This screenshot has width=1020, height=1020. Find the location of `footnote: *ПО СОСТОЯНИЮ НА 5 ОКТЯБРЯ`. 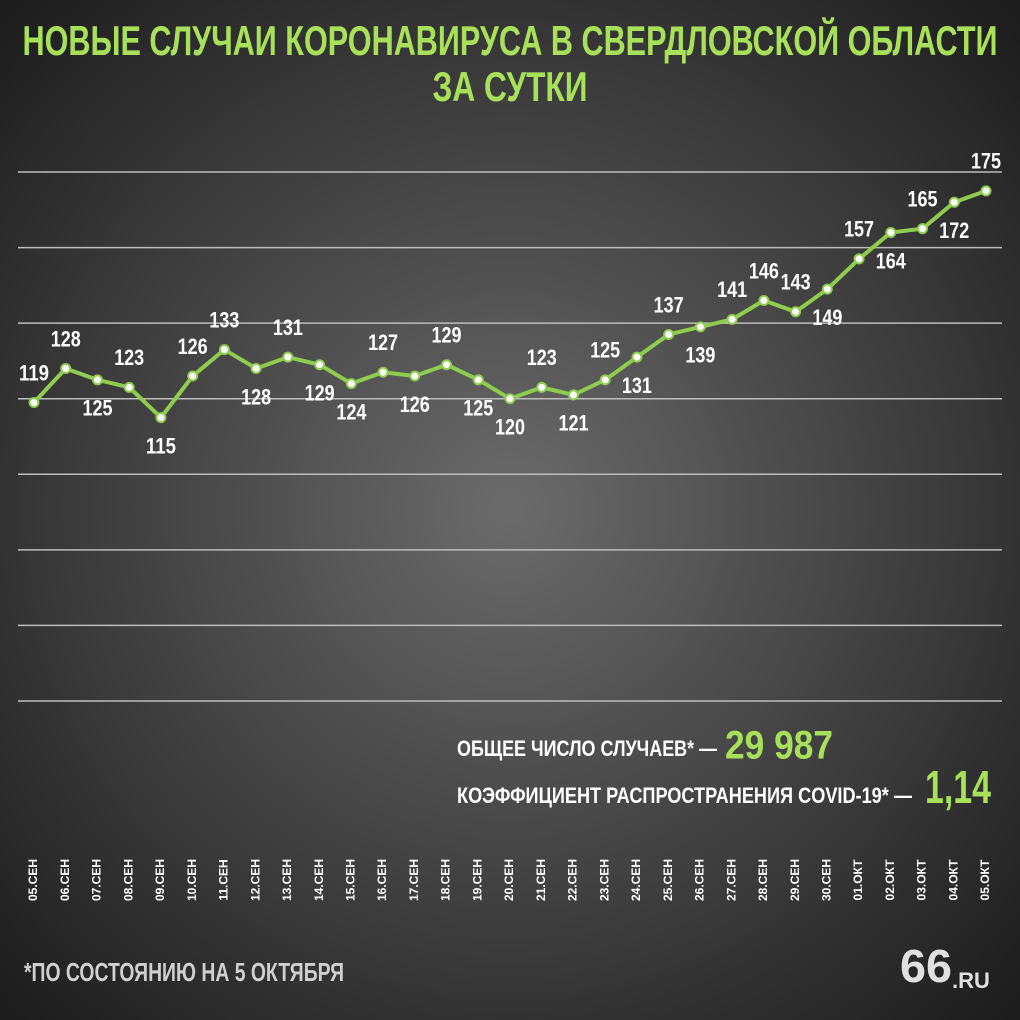

footnote: *ПО СОСТОЯНИЮ НА 5 ОКТЯБРЯ is located at coordinates (184, 972).